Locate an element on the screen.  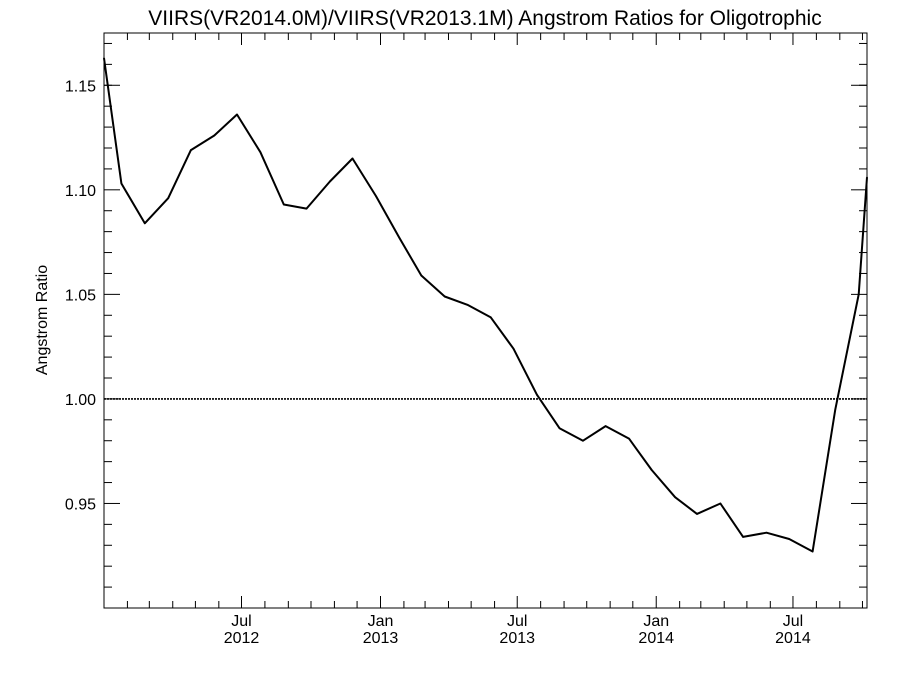
y-tick-label: 1.15 is located at coordinates (80, 86).